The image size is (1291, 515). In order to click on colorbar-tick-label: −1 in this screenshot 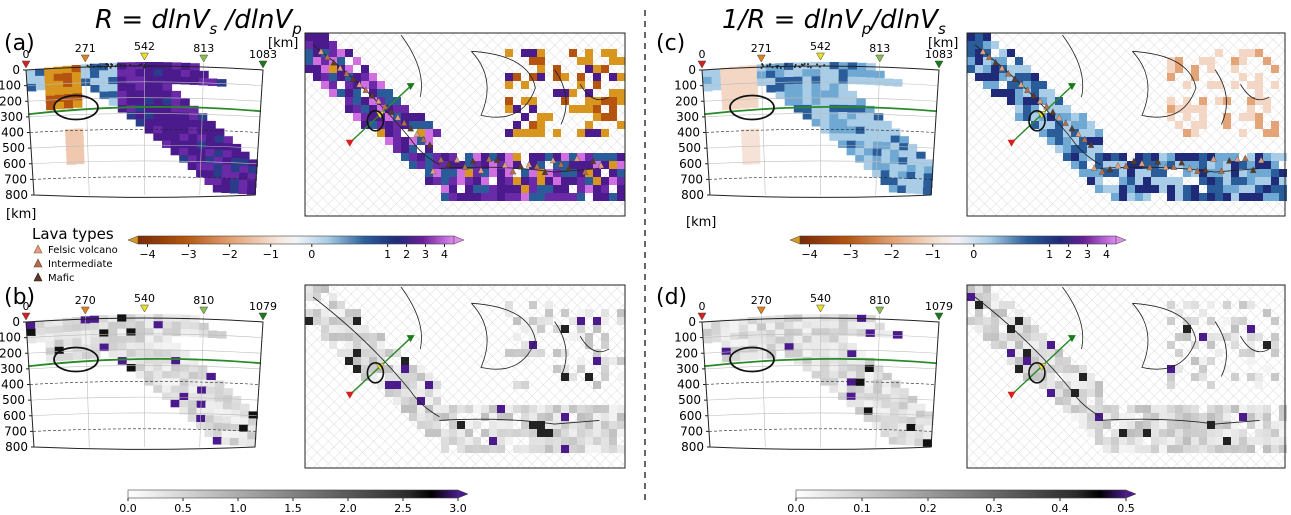, I will do `click(271, 254)`.